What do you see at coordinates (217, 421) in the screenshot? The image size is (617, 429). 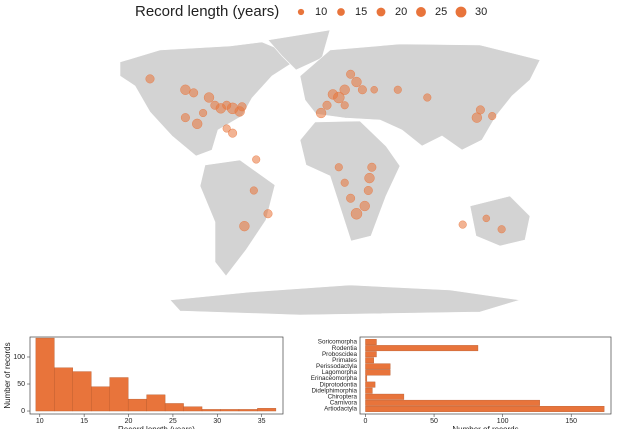 I see `x-tick-label: 30` at bounding box center [217, 421].